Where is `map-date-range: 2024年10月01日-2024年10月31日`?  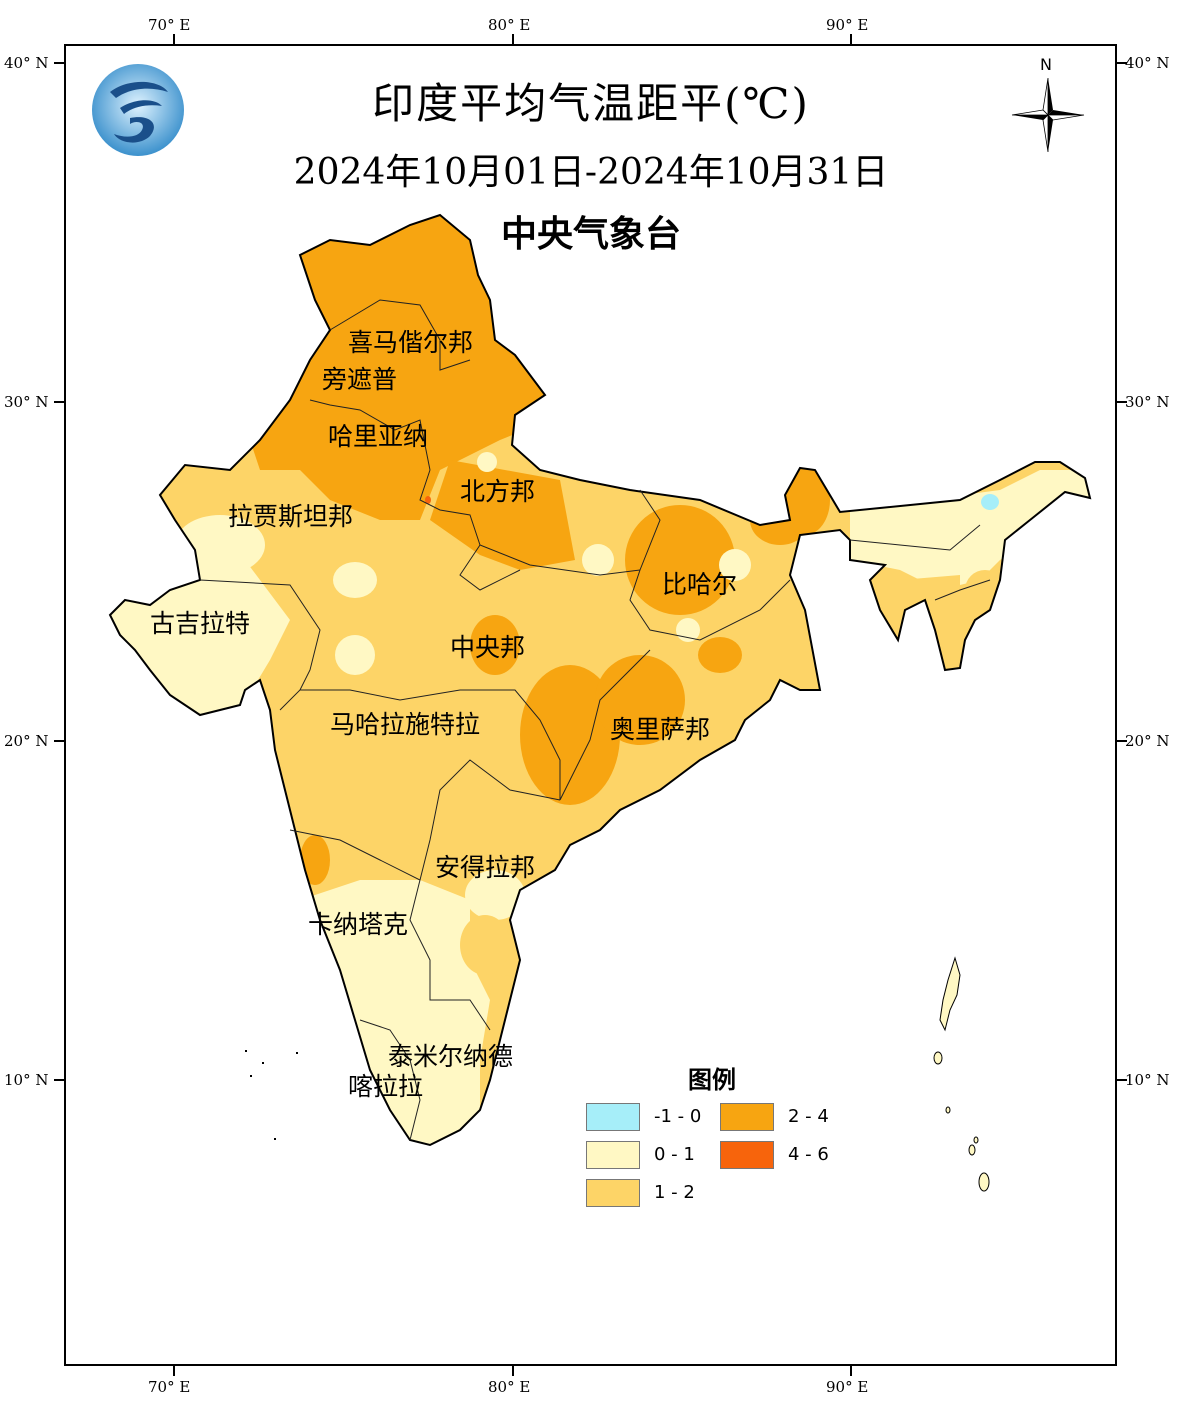
map-date-range: 2024年10月01日-2024年10月31日 is located at coordinates (591, 172).